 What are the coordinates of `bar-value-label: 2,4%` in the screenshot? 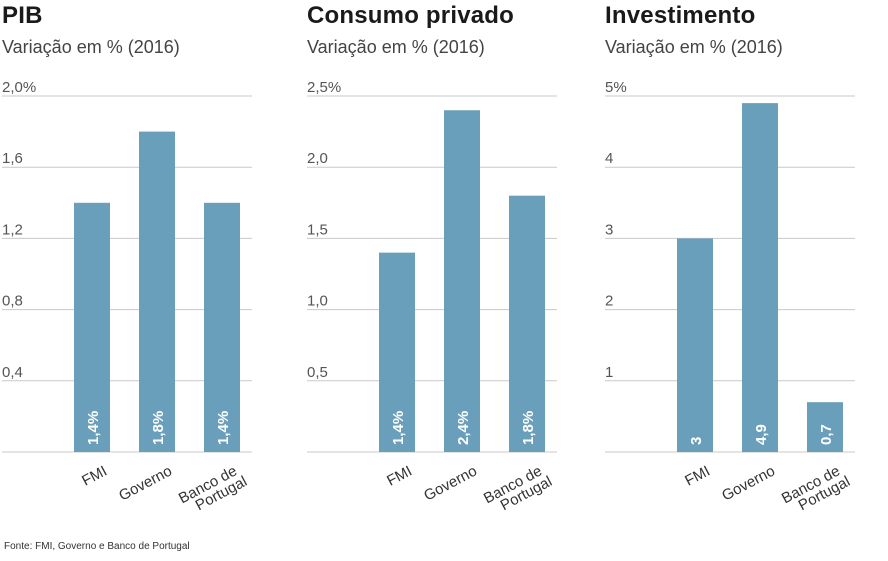 It's located at (463, 428).